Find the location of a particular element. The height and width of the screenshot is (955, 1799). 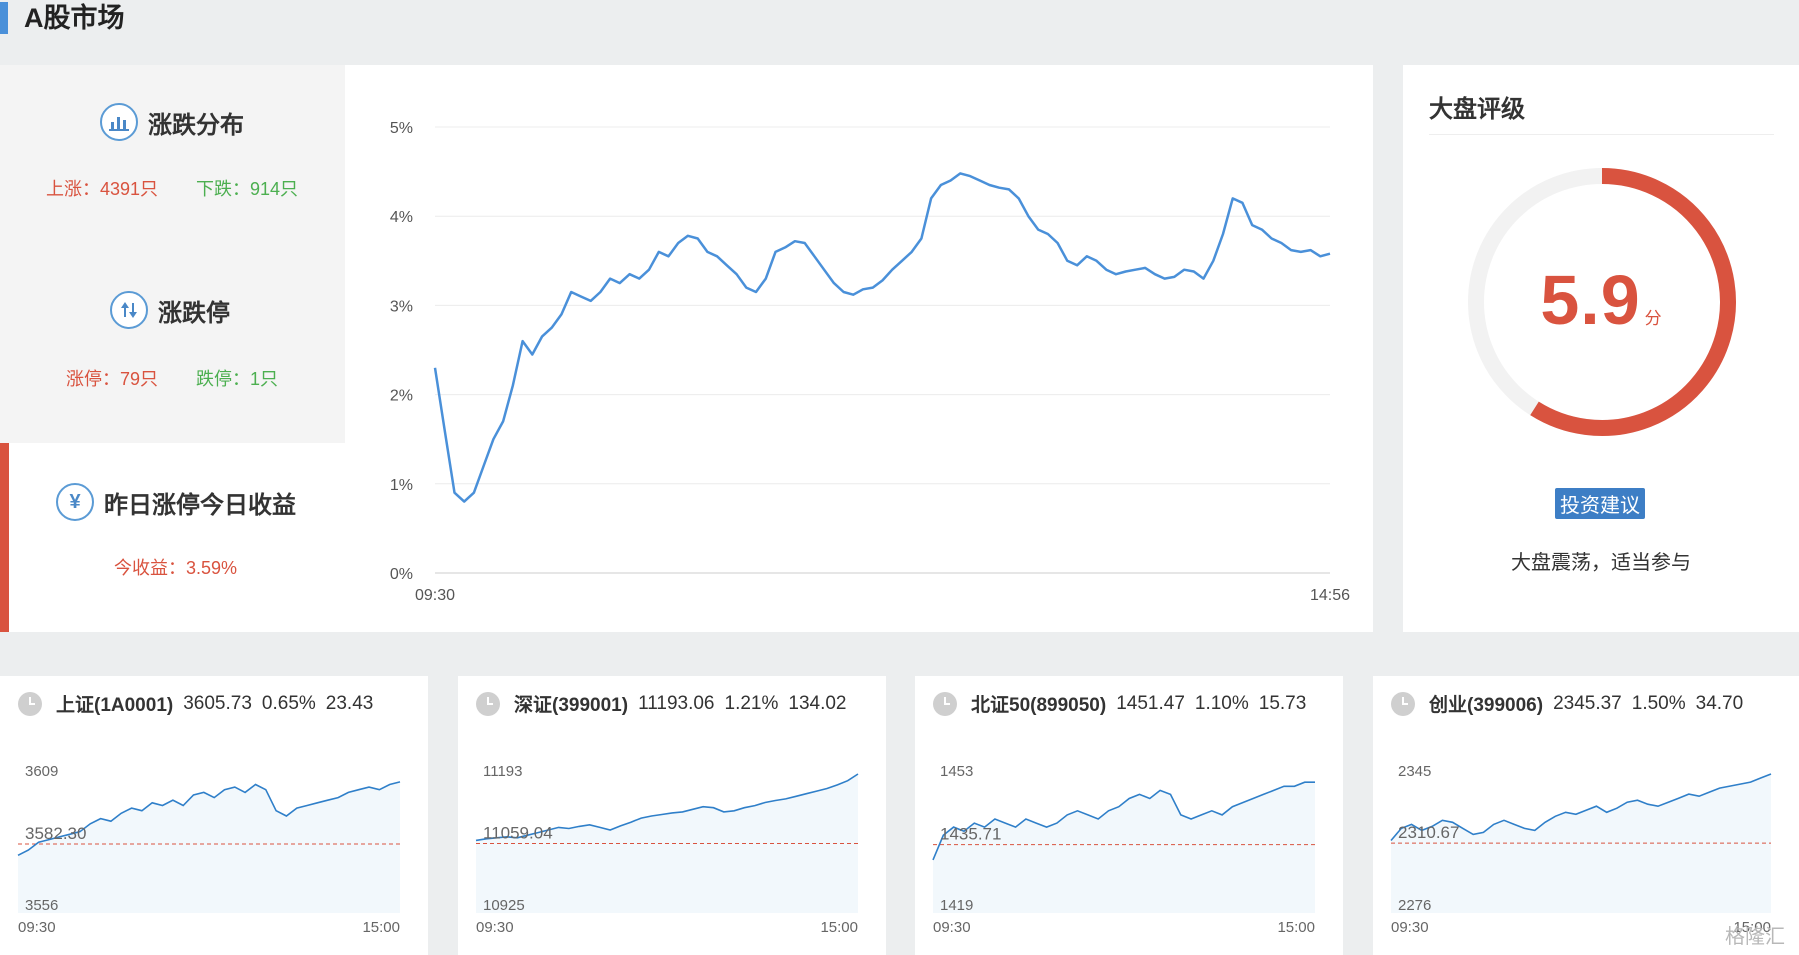

index-header: 创业(399006) 2345.37 1.50% 34.70 is located at coordinates (1572, 703).